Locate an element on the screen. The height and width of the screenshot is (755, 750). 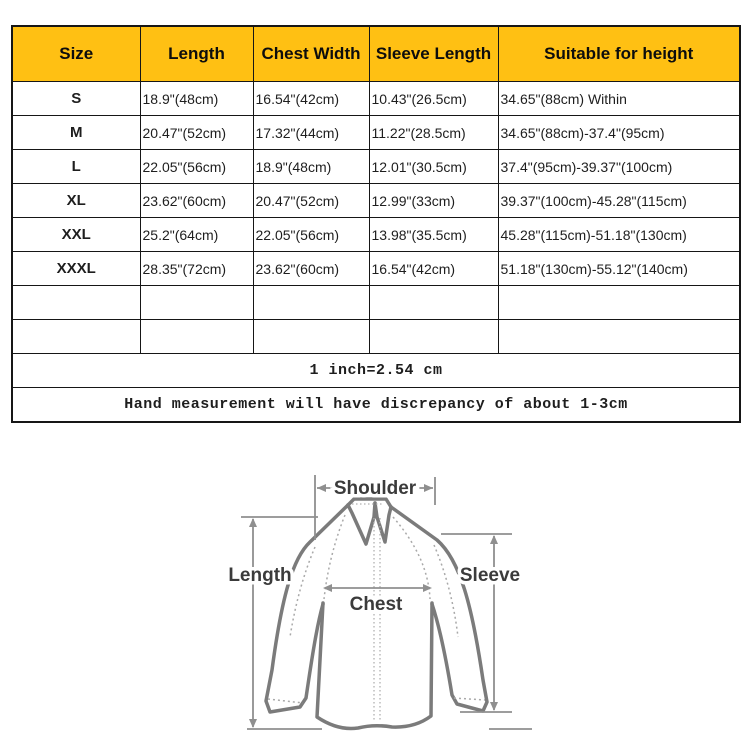
shirt-seams is located at coordinates (376, 612).